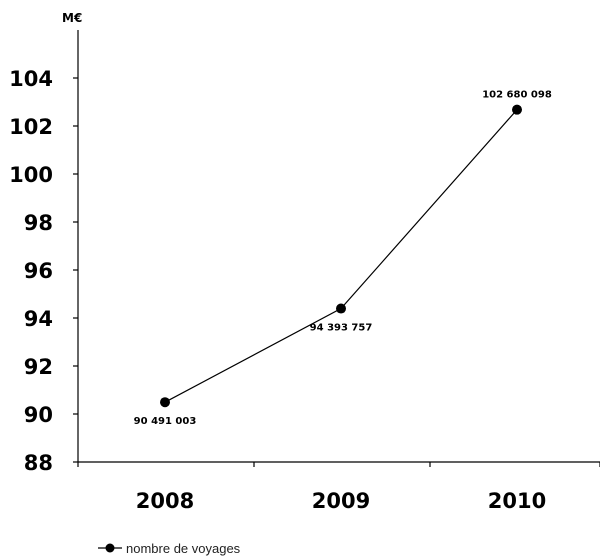 The height and width of the screenshot is (556, 600). Describe the element at coordinates (165, 421) in the screenshot. I see `data-label: 90 491 003` at that location.